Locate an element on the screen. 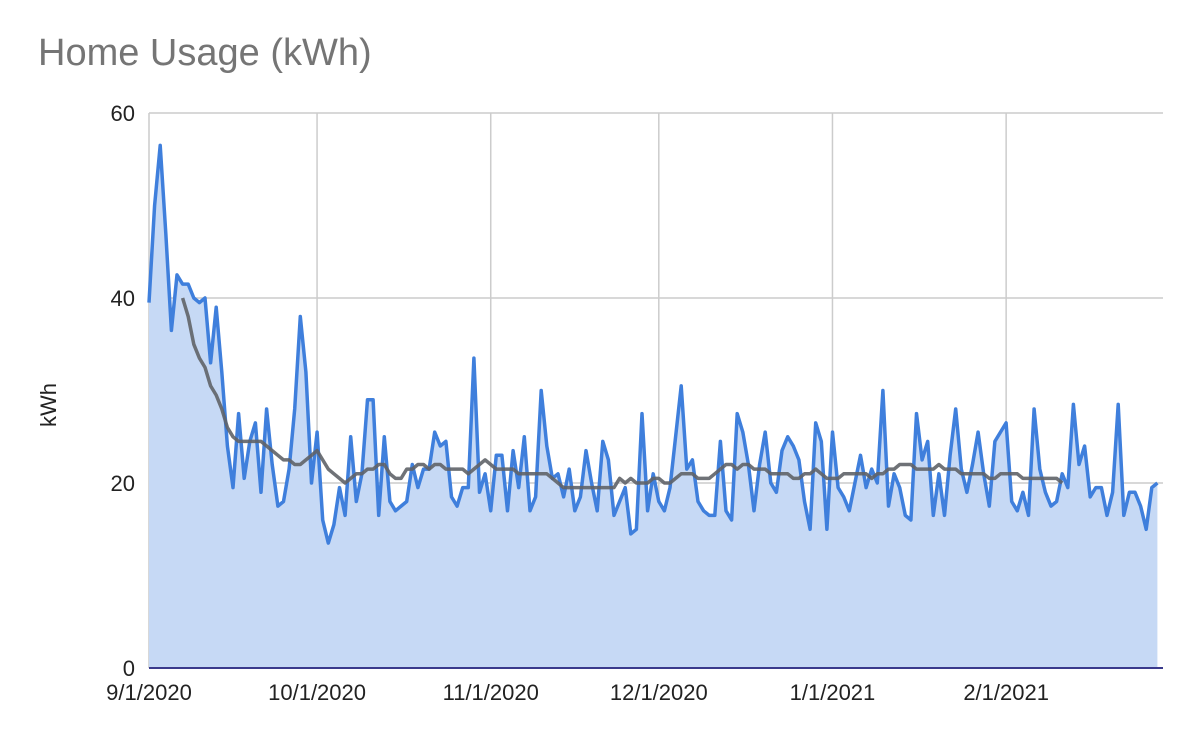  x-tick-label-1: 10/1/2020 is located at coordinates (317, 692).